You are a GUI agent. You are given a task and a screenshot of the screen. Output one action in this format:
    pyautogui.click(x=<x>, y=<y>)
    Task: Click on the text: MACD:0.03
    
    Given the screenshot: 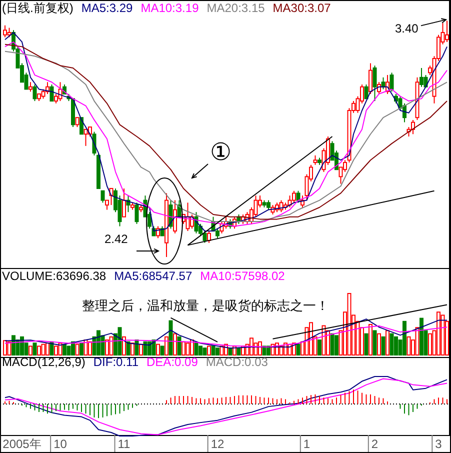 What is the action you would take?
    pyautogui.click(x=237, y=362)
    